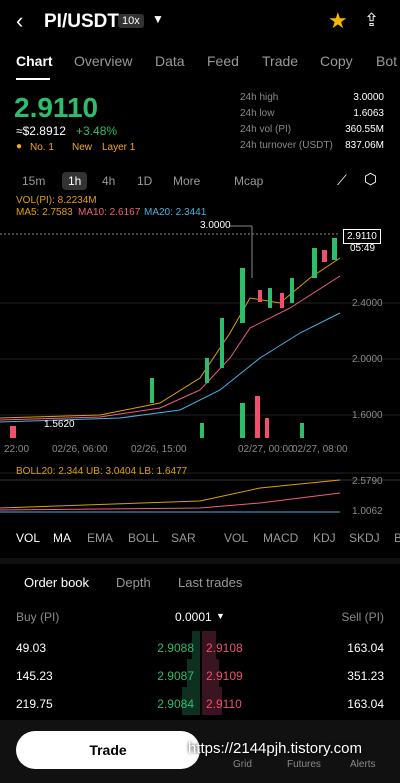  I want to click on interval: More, so click(187, 181).